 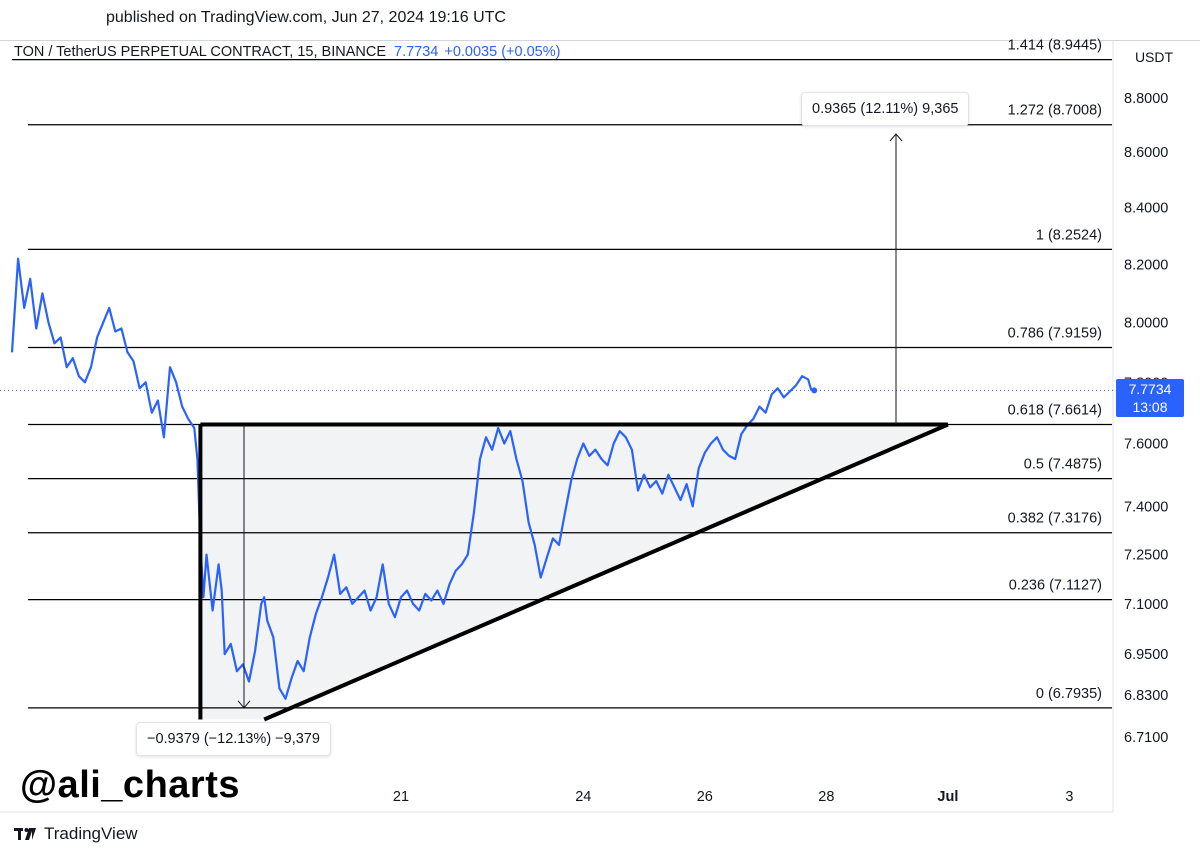 What do you see at coordinates (1150, 398) in the screenshot?
I see `last-price-tag: 7.7734 13:08` at bounding box center [1150, 398].